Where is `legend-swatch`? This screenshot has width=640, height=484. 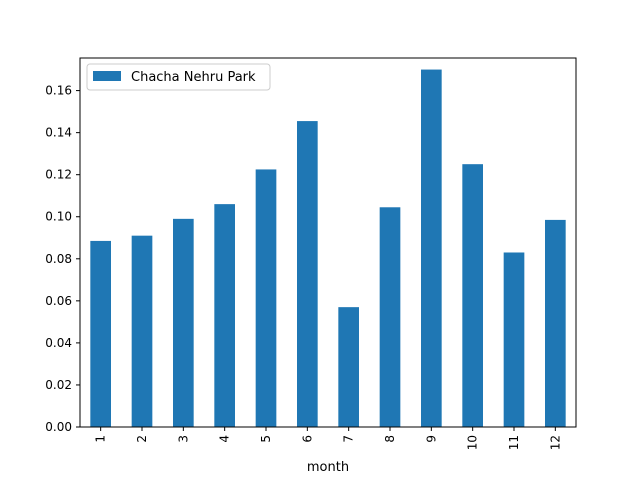
legend-swatch is located at coordinates (107, 76).